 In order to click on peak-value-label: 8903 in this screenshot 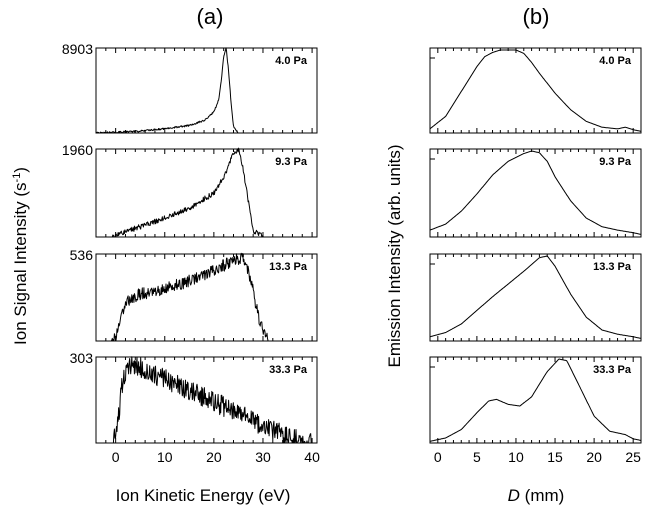, I will do `click(77, 49)`.